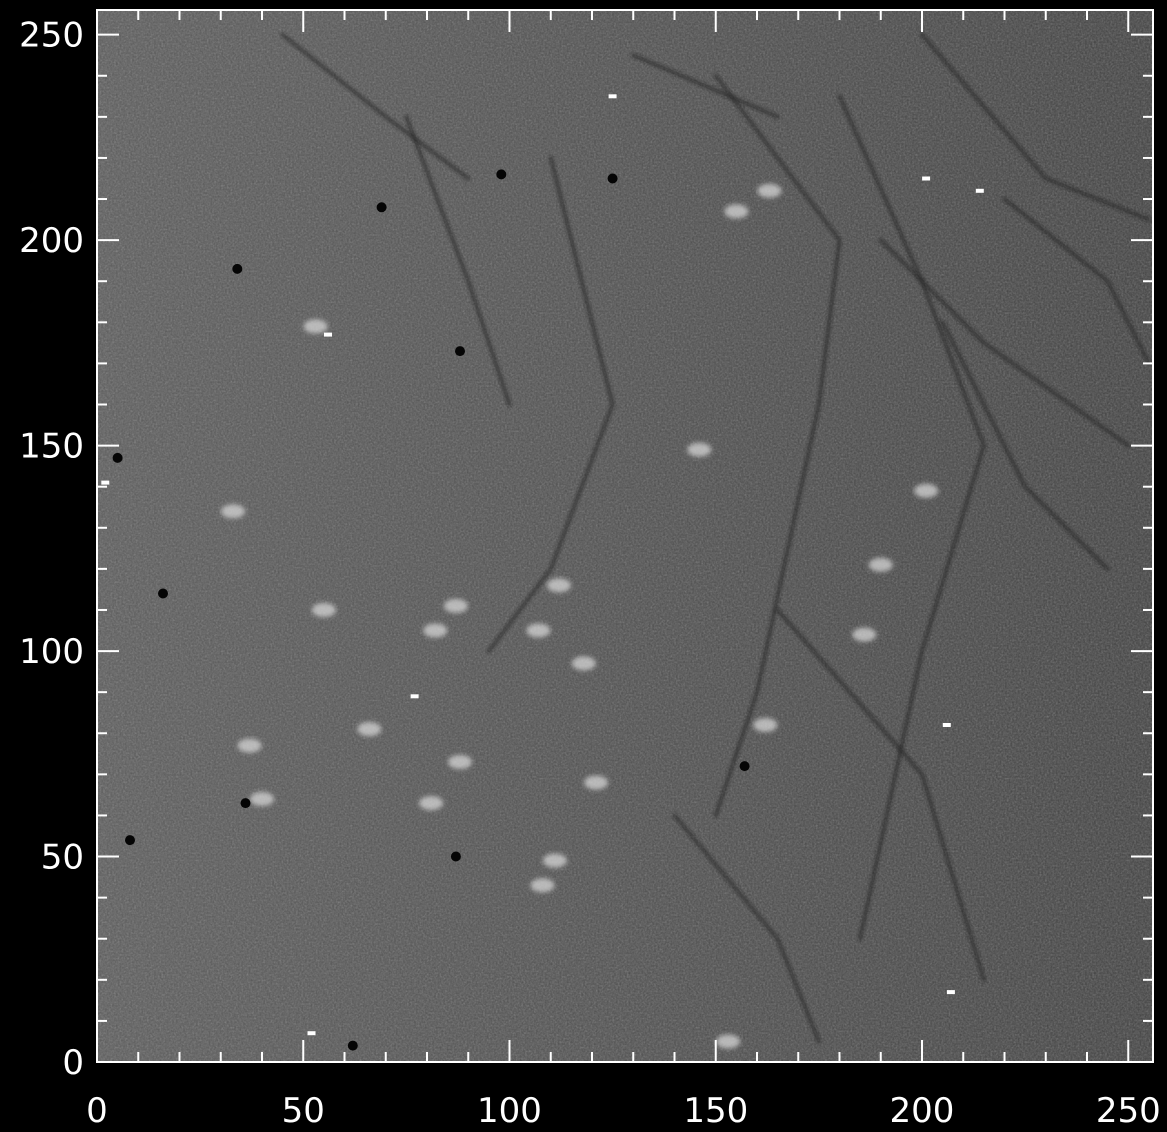  What do you see at coordinates (922, 1111) in the screenshot?
I see `x-tick-label: 200` at bounding box center [922, 1111].